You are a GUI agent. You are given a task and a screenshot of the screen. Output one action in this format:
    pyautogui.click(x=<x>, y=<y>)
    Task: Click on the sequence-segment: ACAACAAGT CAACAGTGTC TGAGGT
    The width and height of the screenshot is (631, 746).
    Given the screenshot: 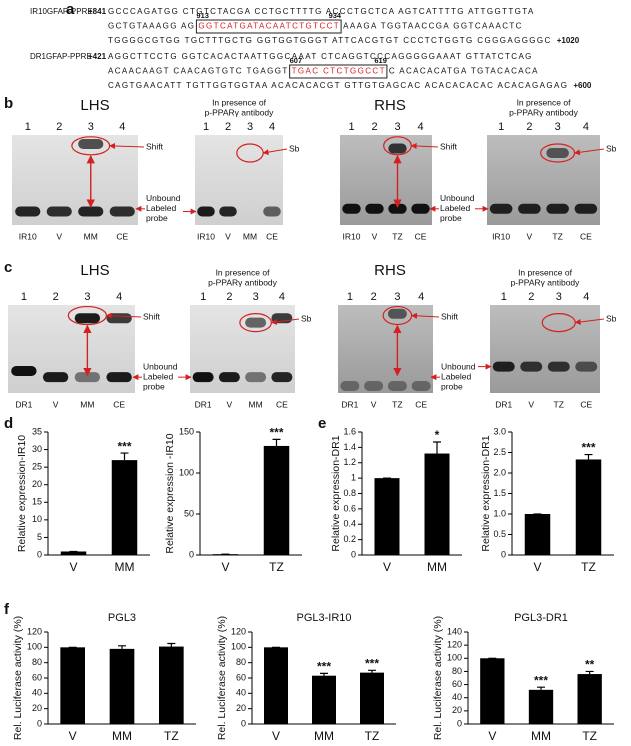 What is the action you would take?
    pyautogui.click(x=198, y=71)
    